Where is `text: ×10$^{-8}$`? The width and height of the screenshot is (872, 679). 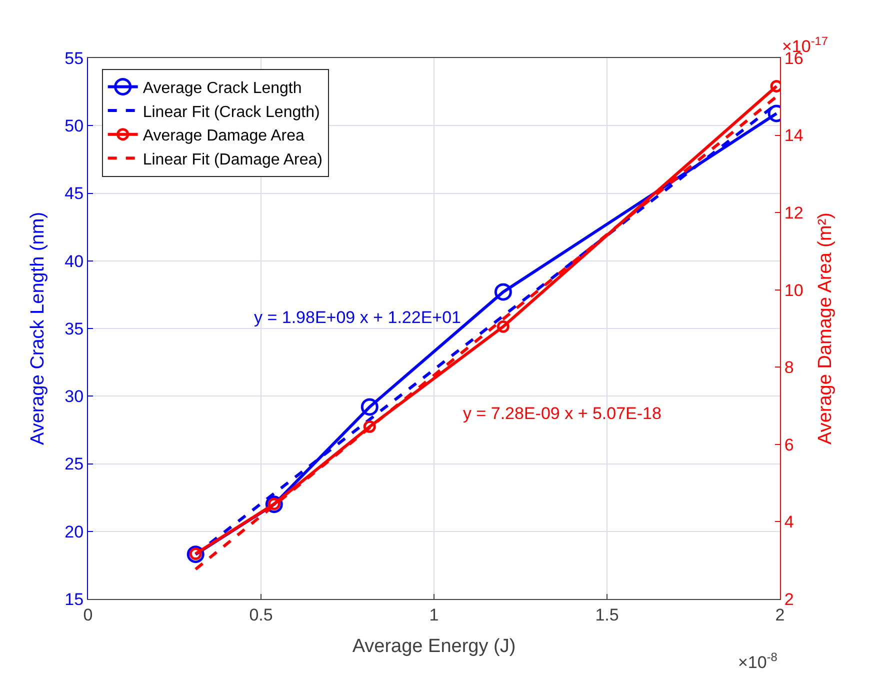 text: ×10$^{-8}$ is located at coordinates (758, 661).